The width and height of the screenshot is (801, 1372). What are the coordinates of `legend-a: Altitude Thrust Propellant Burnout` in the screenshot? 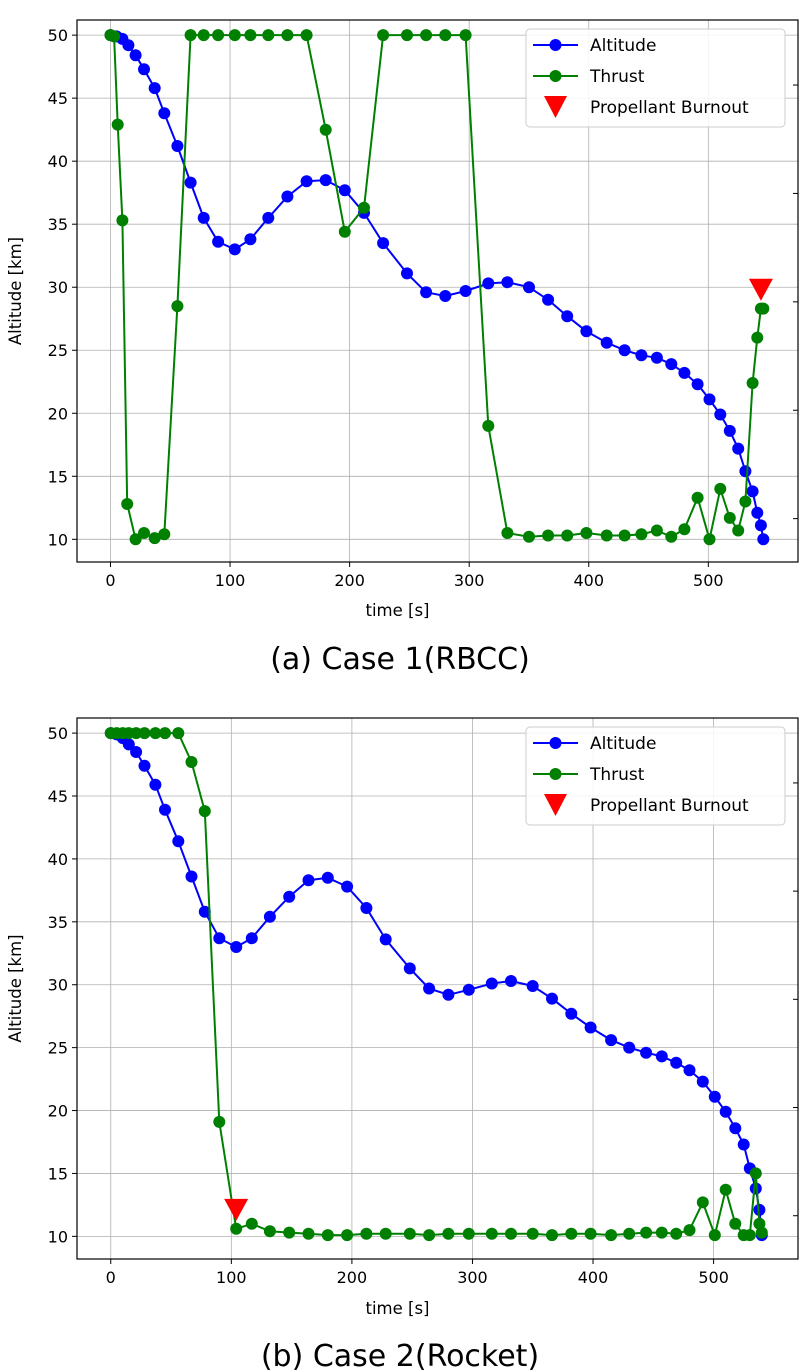 It's located at (655, 78).